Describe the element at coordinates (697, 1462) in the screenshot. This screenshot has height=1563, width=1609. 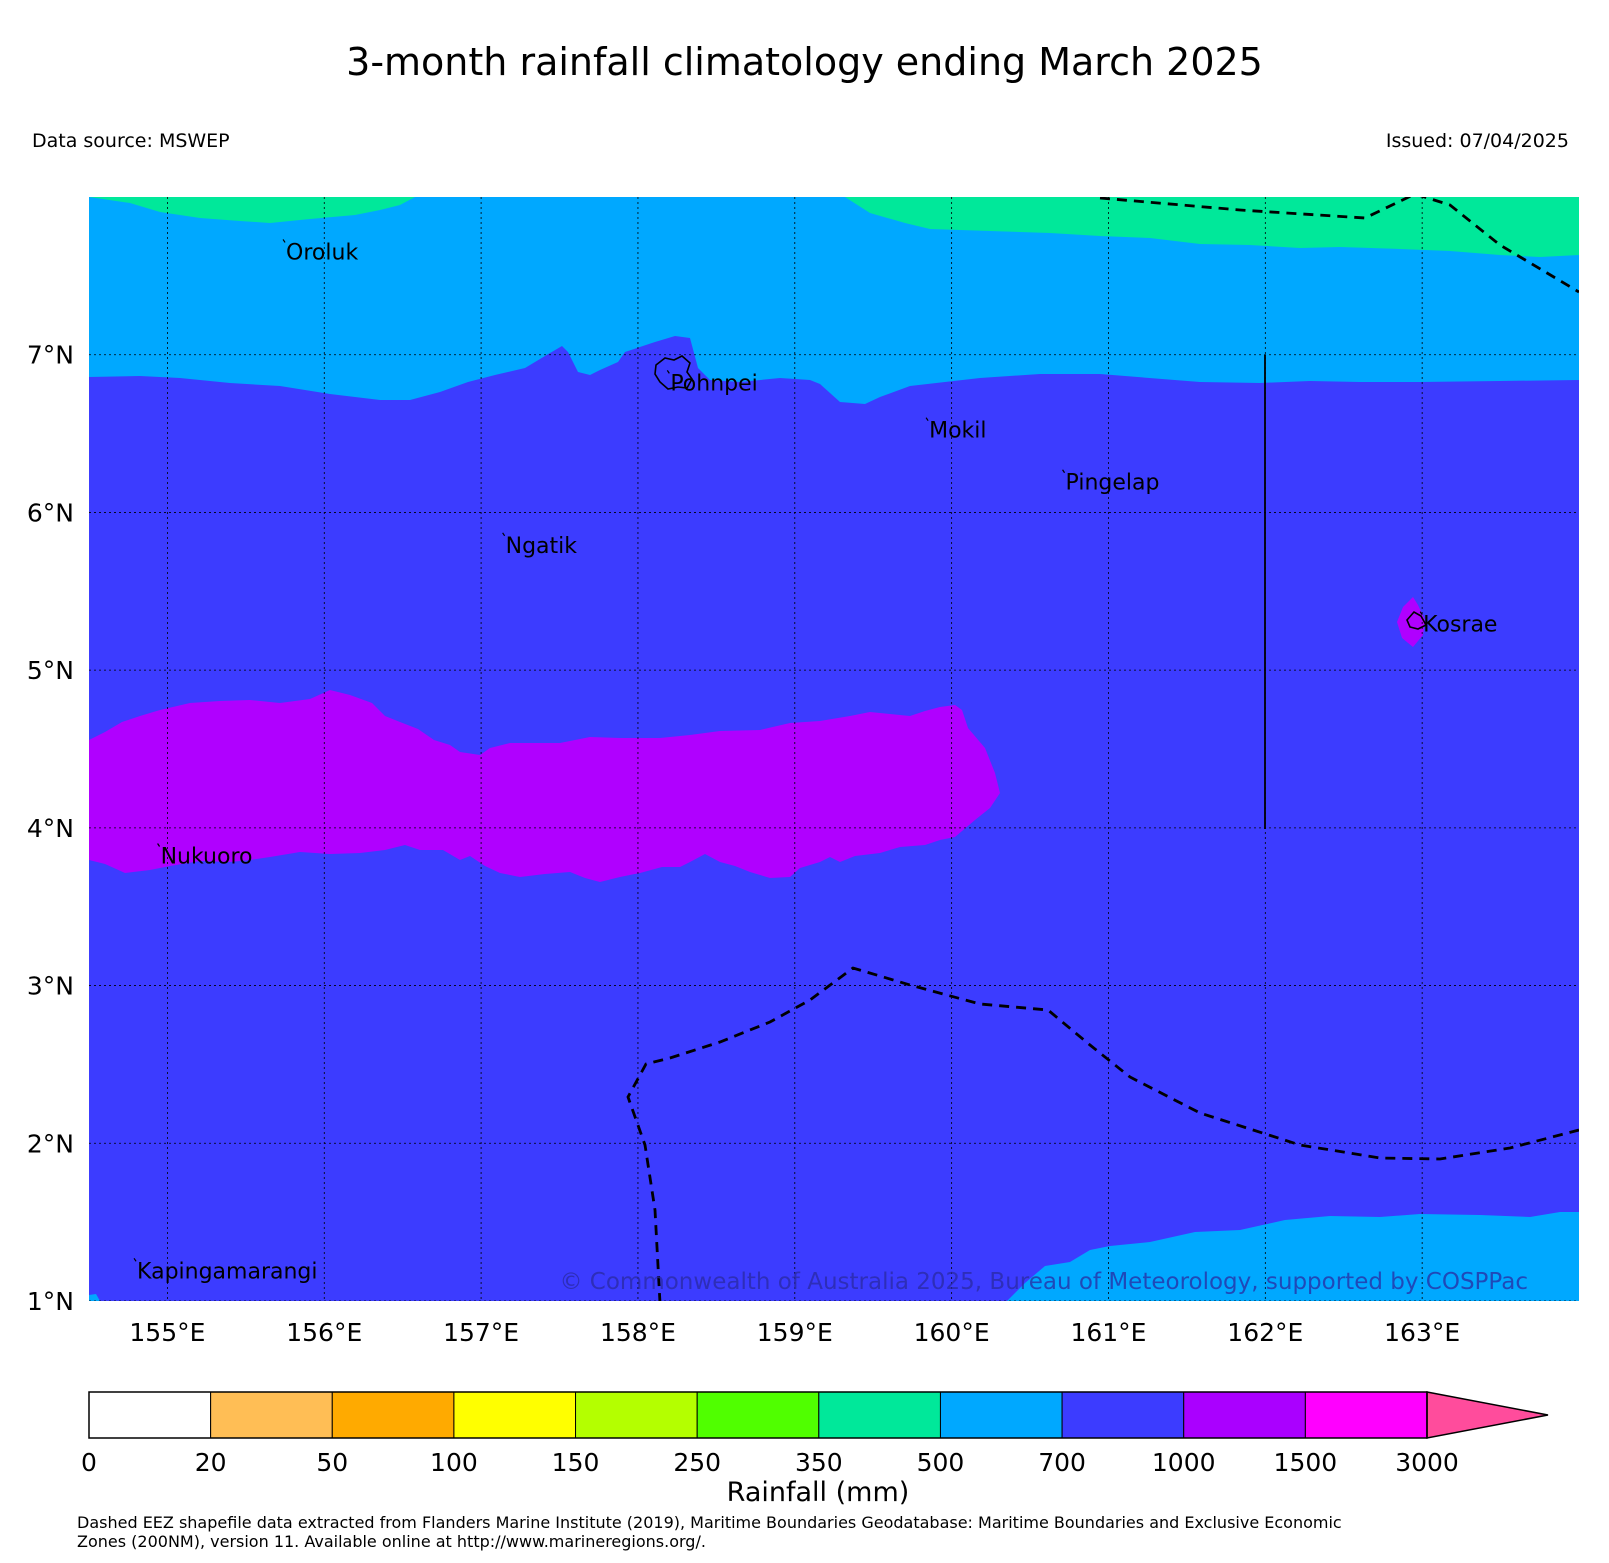
I see `colorbar-tick-label: 250` at that location.